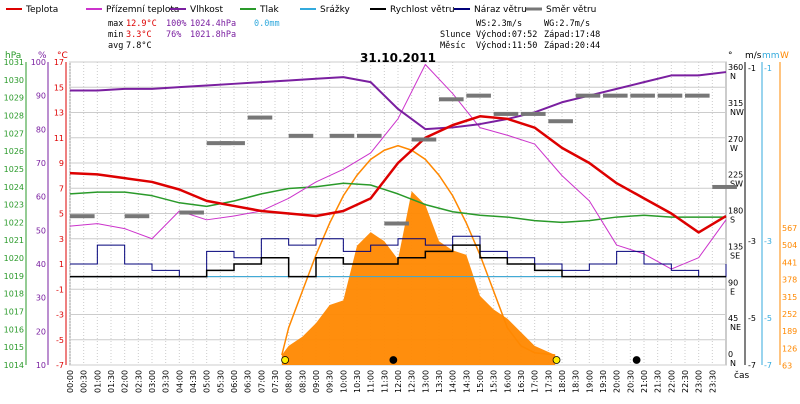 Image resolution: width=800 pixels, height=404 pixels. What do you see at coordinates (60, 289) in the screenshot?
I see `temperature-tick-label: -1` at bounding box center [60, 289].